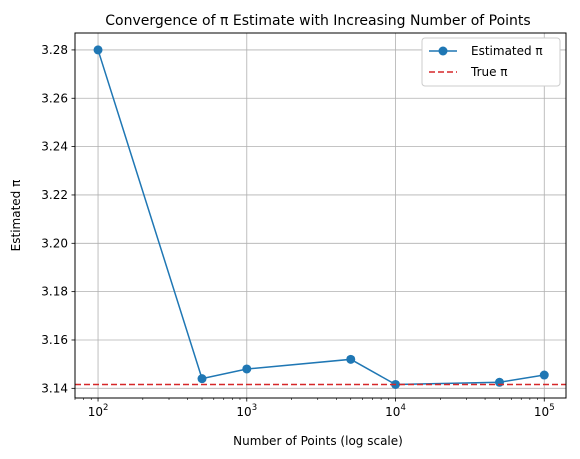 The image size is (580, 459). What do you see at coordinates (54, 147) in the screenshot?
I see `y-tick-label: 3.24` at bounding box center [54, 147].